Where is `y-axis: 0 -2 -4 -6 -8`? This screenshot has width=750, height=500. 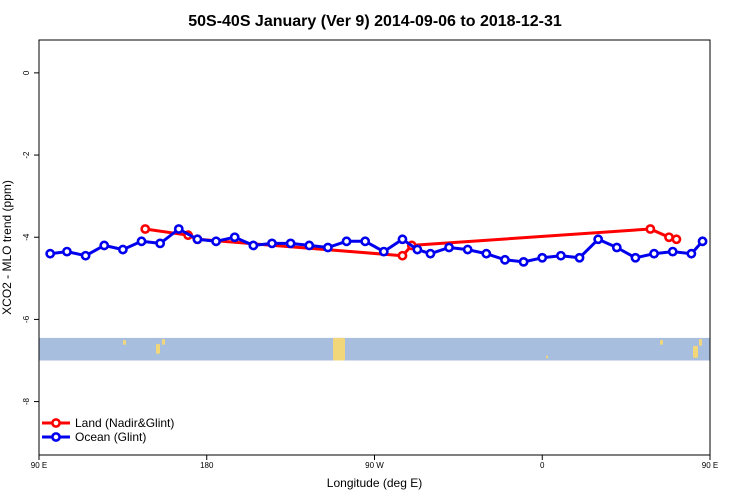
y-axis: 0 -2 -4 -6 -8 is located at coordinates (30, 237).